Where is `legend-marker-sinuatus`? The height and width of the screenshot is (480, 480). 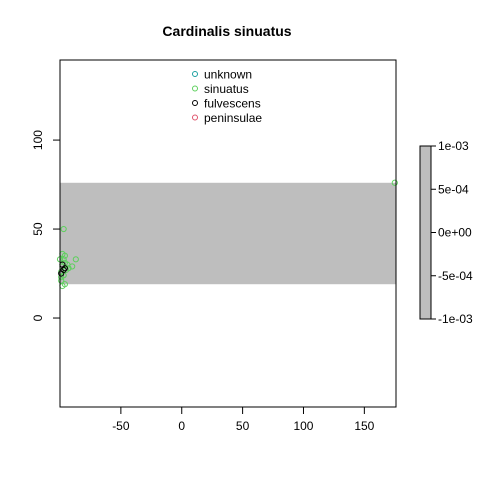 legend-marker-sinuatus is located at coordinates (195, 88).